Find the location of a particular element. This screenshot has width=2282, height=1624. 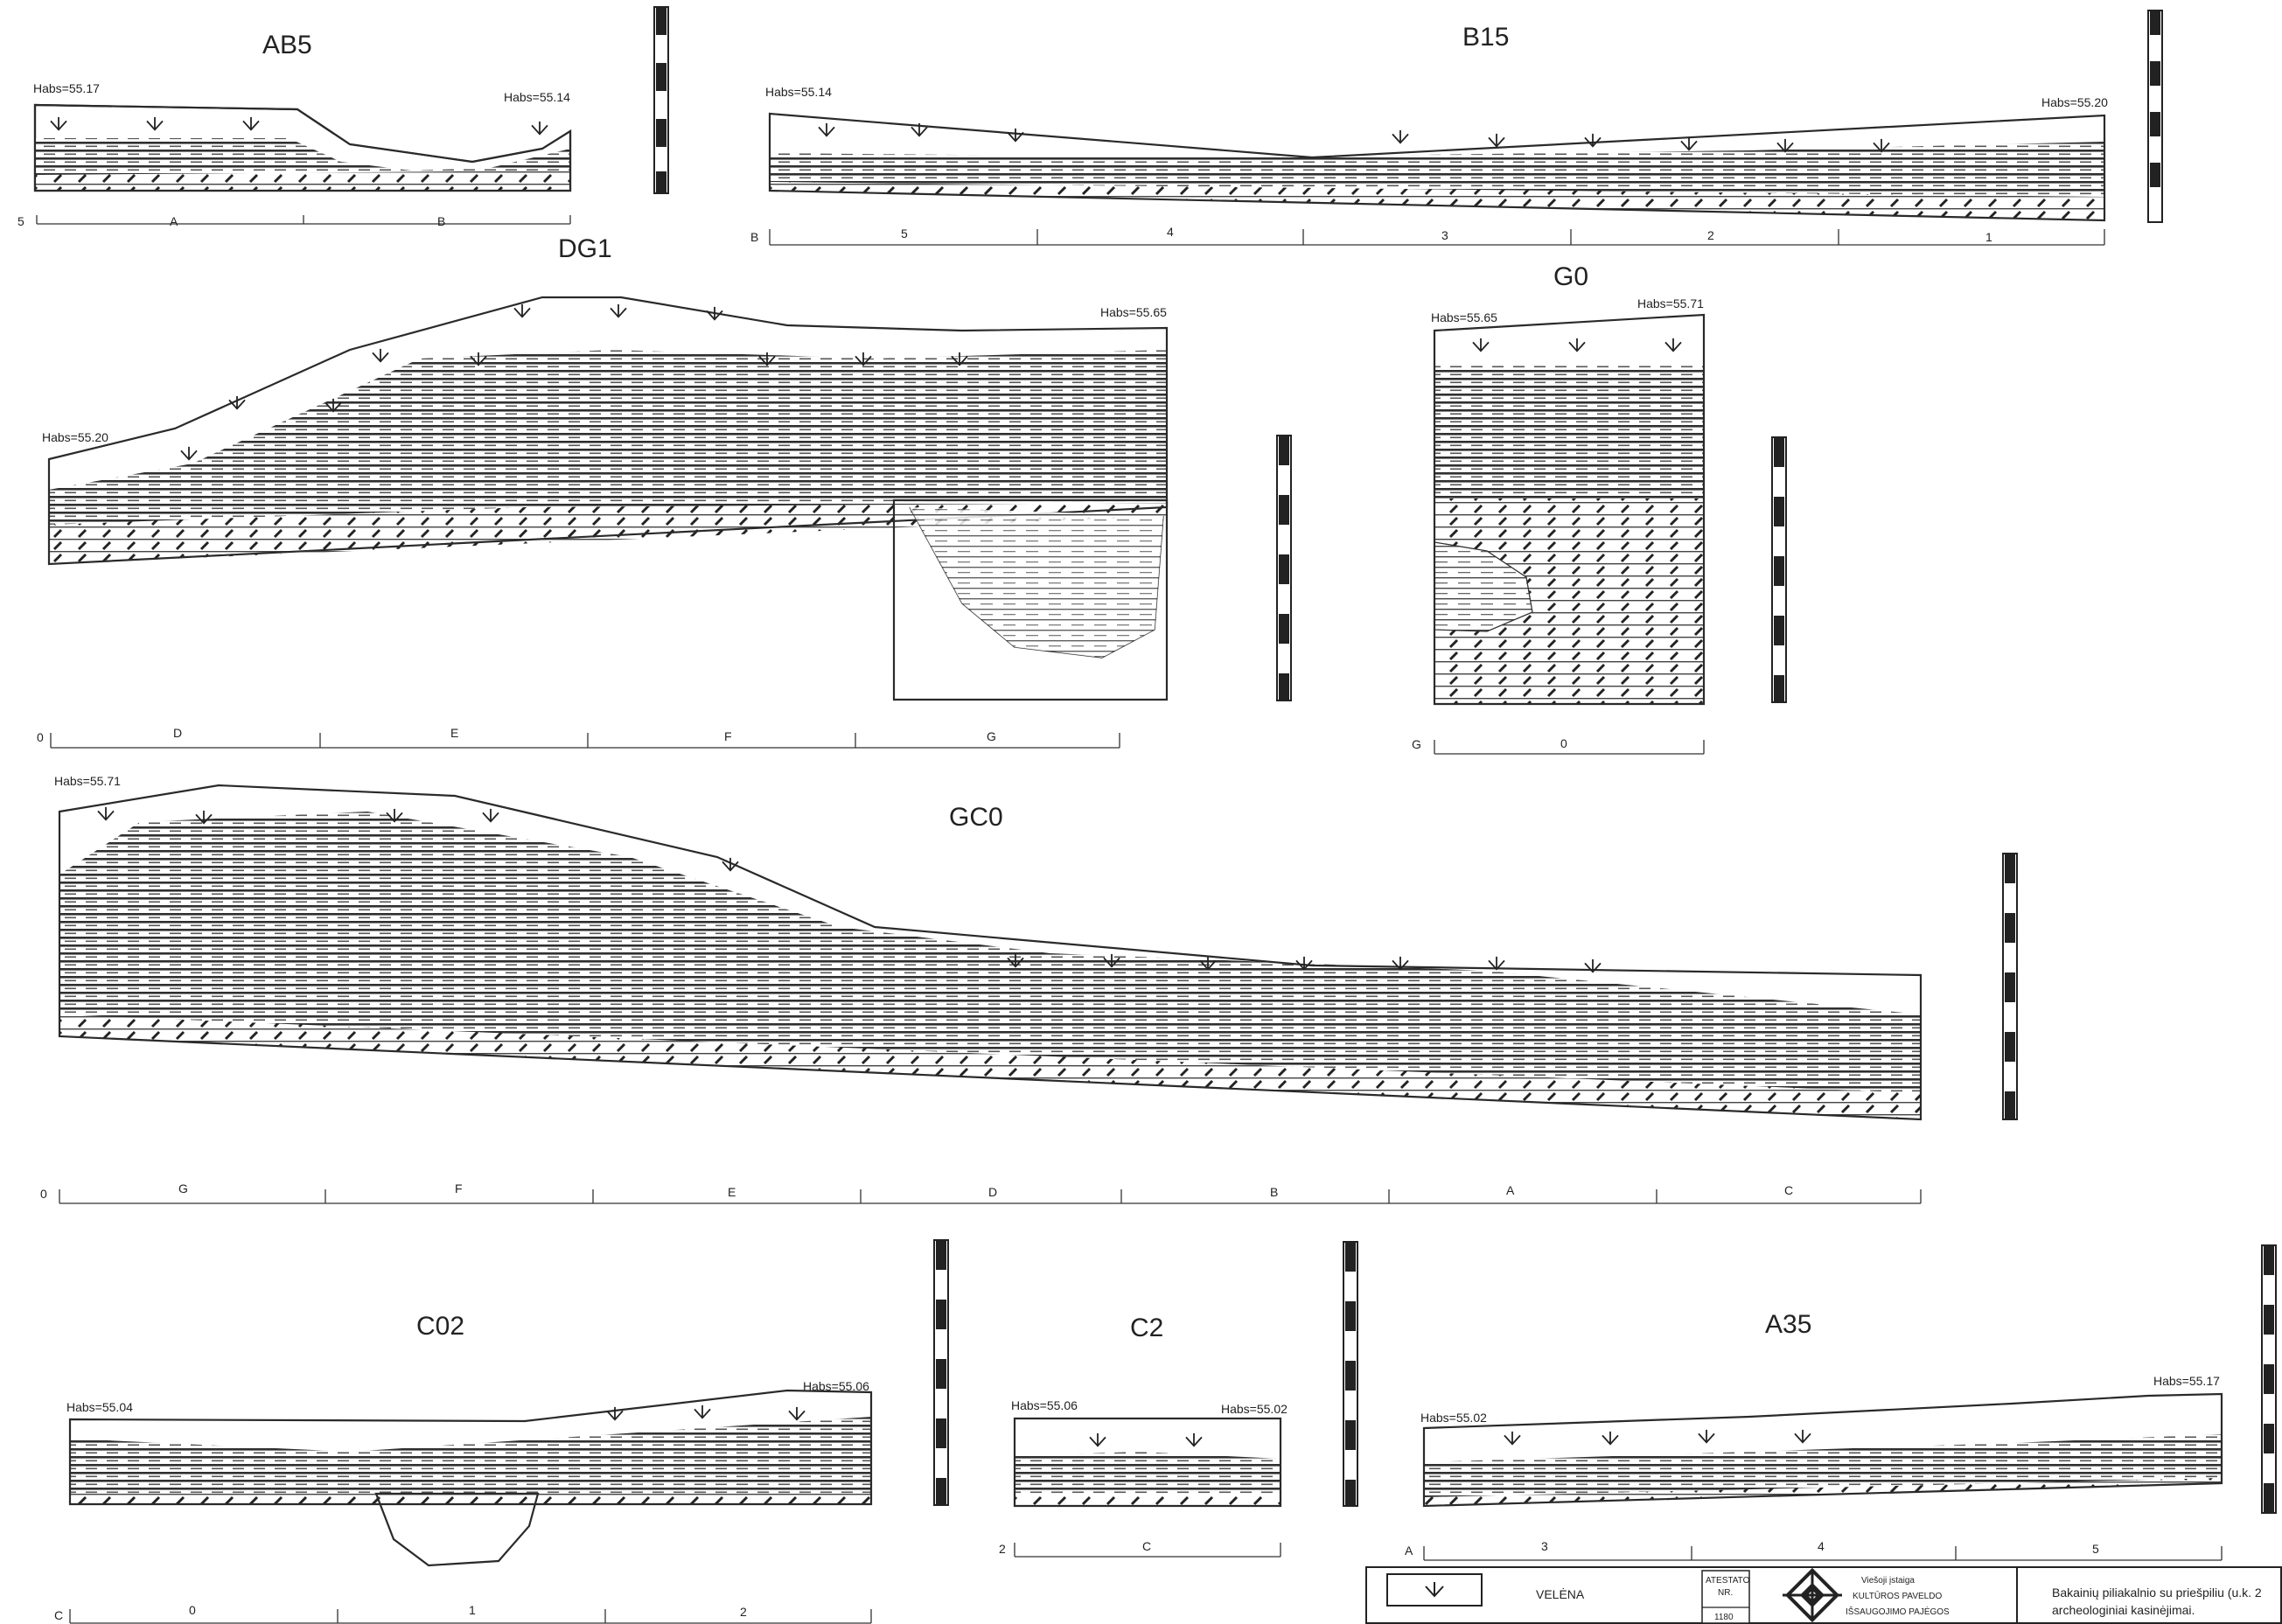

section-title-ab5: AB5 is located at coordinates (287, 45).